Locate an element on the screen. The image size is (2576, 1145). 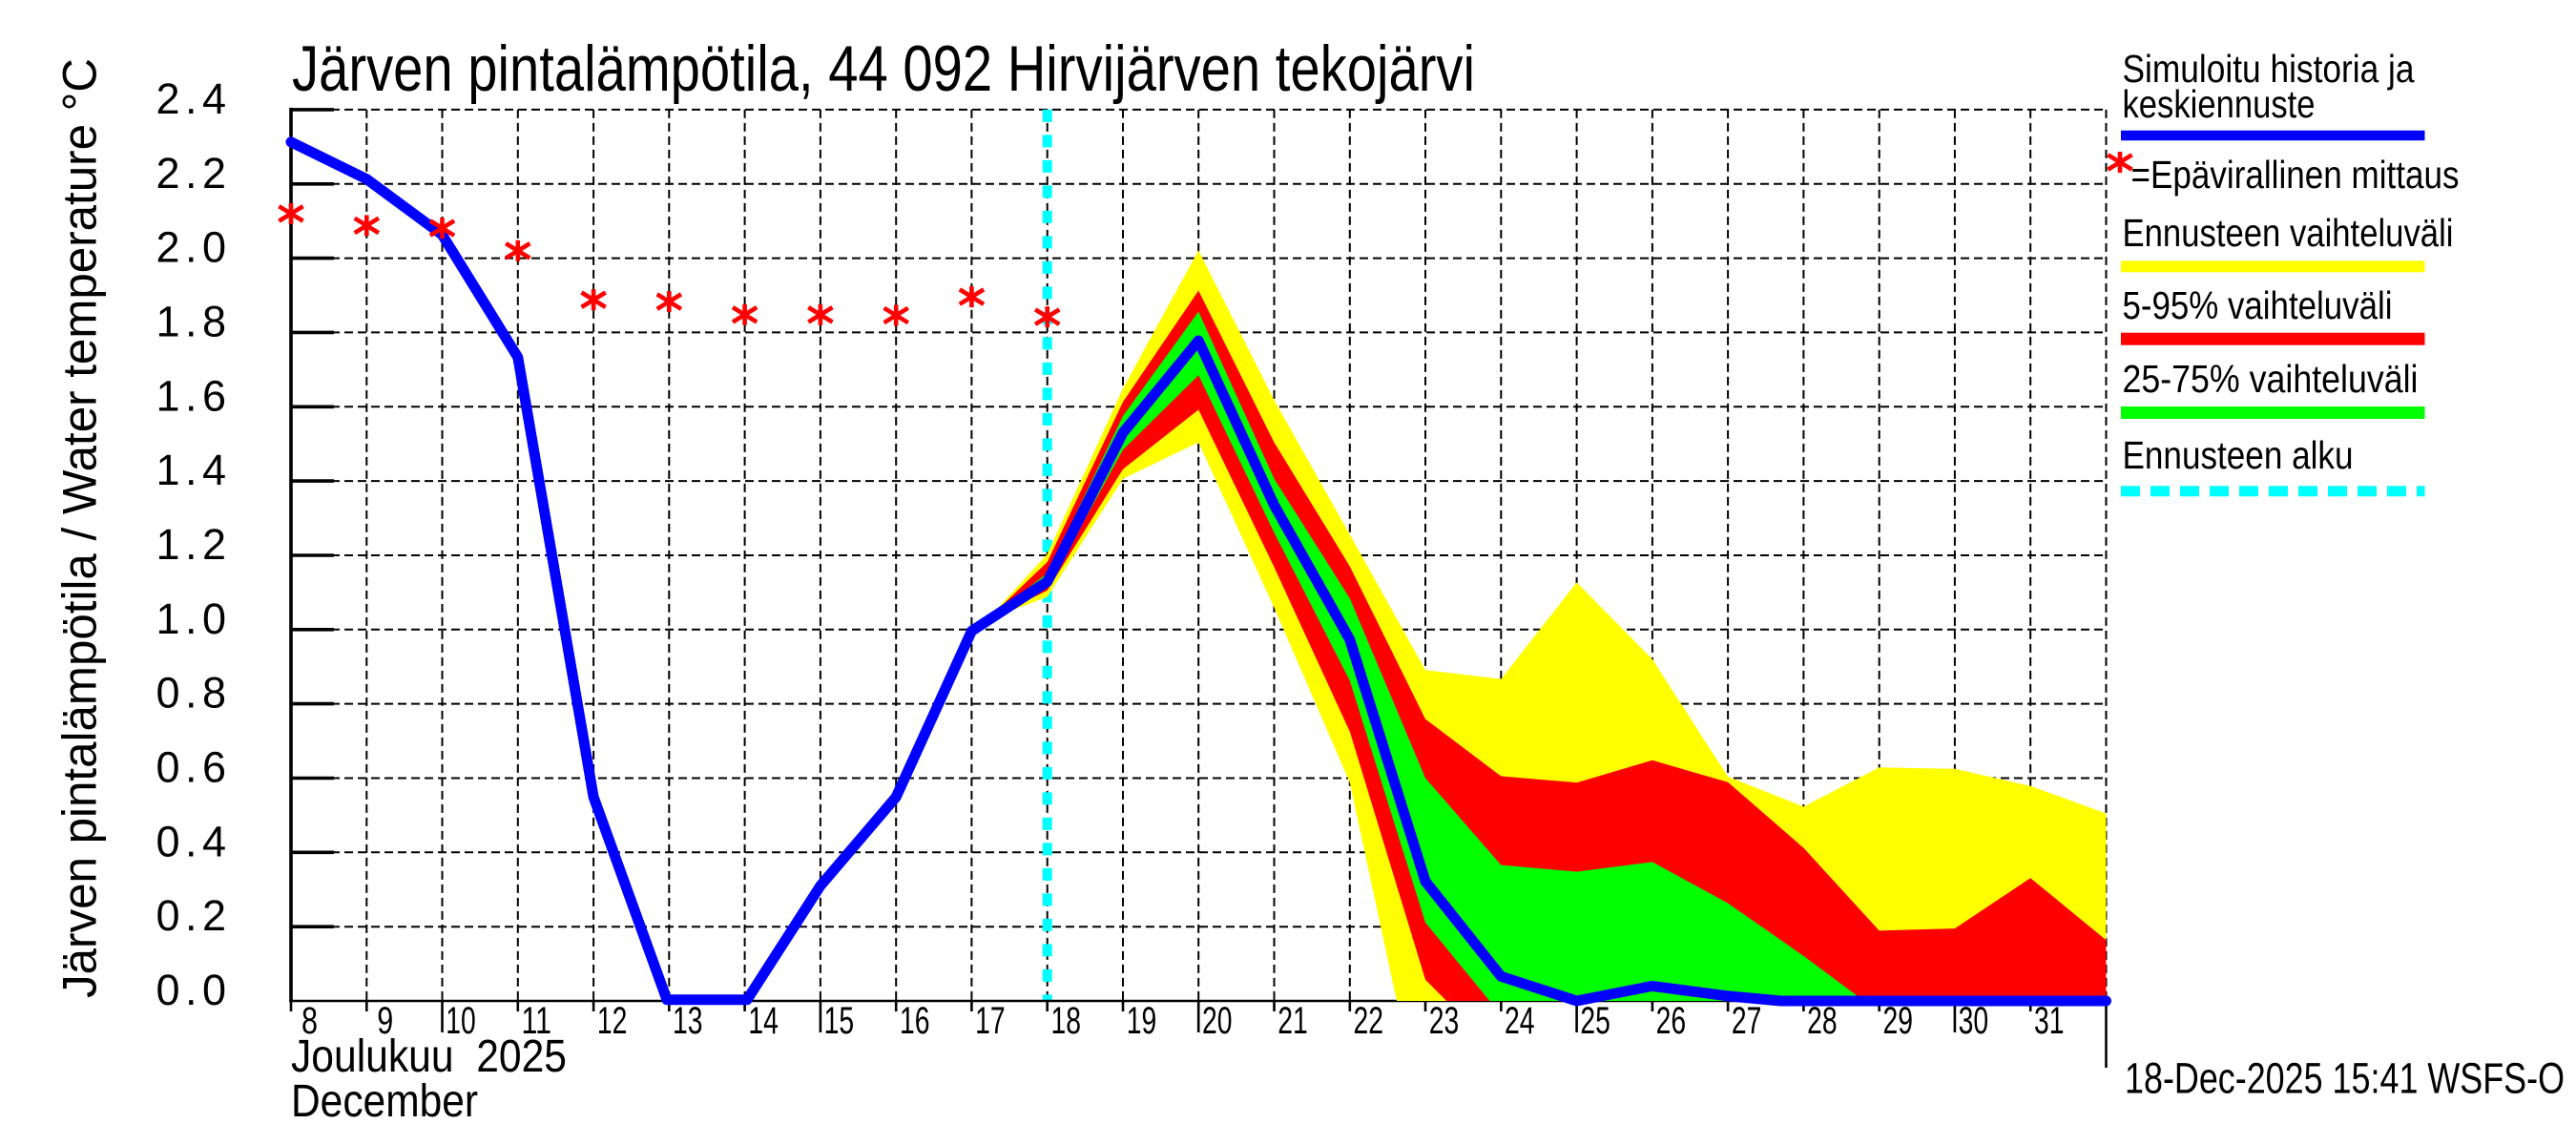
svg-text: 0.4 is located at coordinates (194, 841).